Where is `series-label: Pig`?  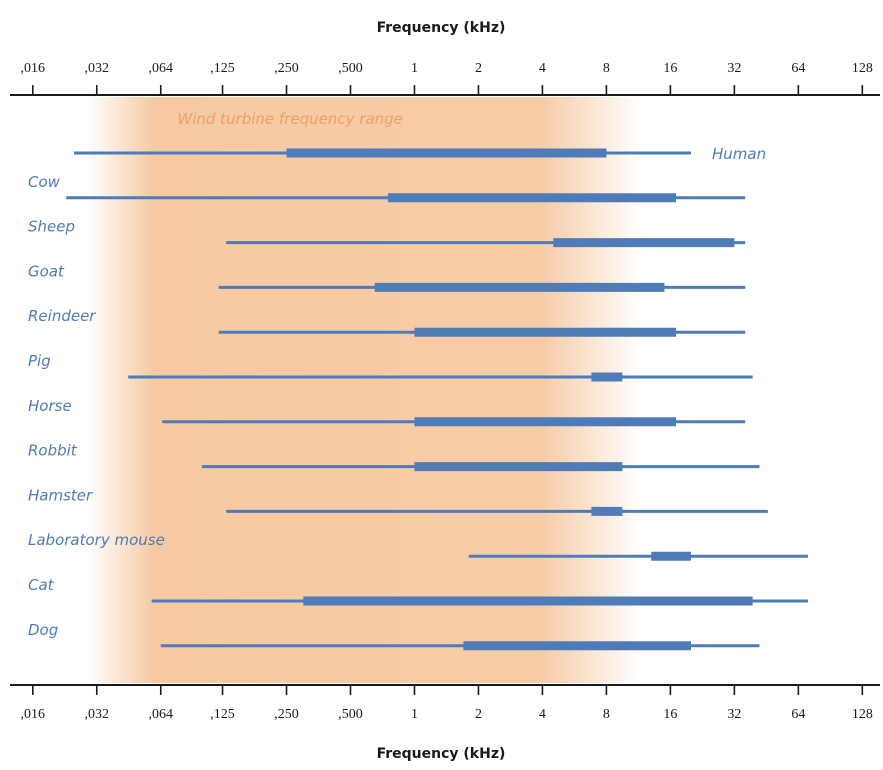
series-label: Pig is located at coordinates (39, 361).